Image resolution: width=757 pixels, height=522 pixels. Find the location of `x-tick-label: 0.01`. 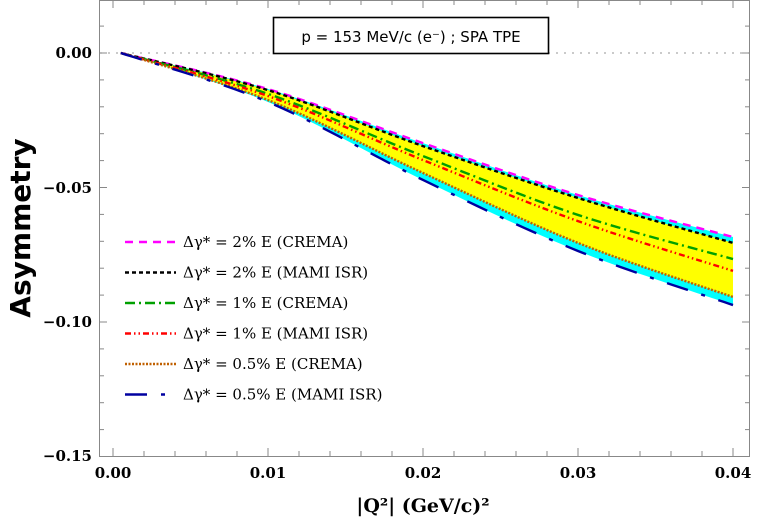

x-tick-label: 0.01 is located at coordinates (268, 473).